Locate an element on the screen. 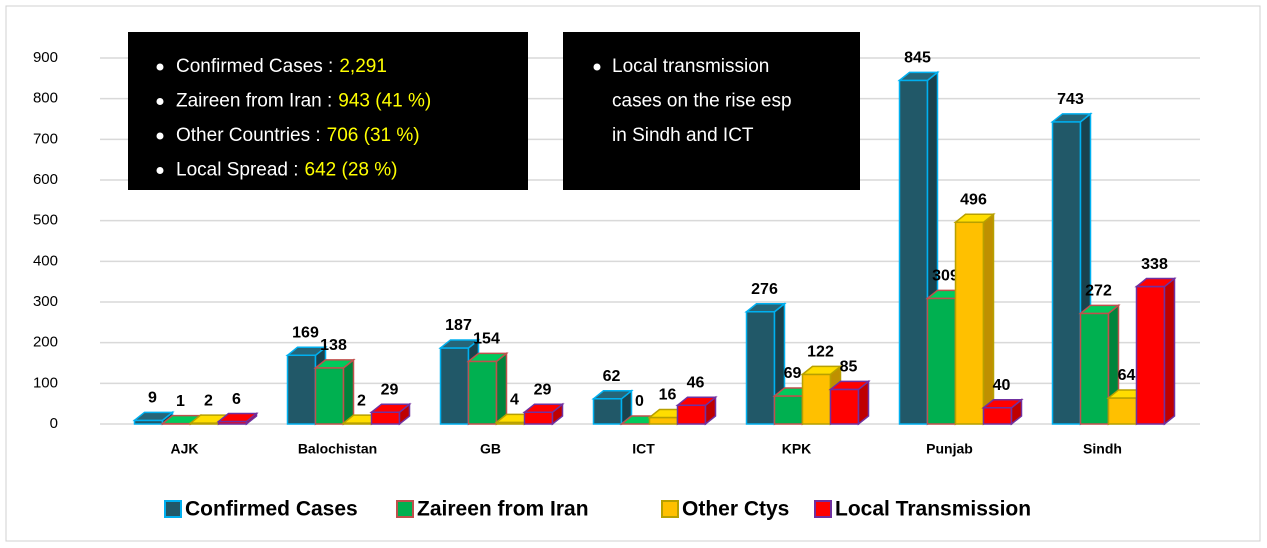 The image size is (1267, 548). data-label: 2 is located at coordinates (208, 400).